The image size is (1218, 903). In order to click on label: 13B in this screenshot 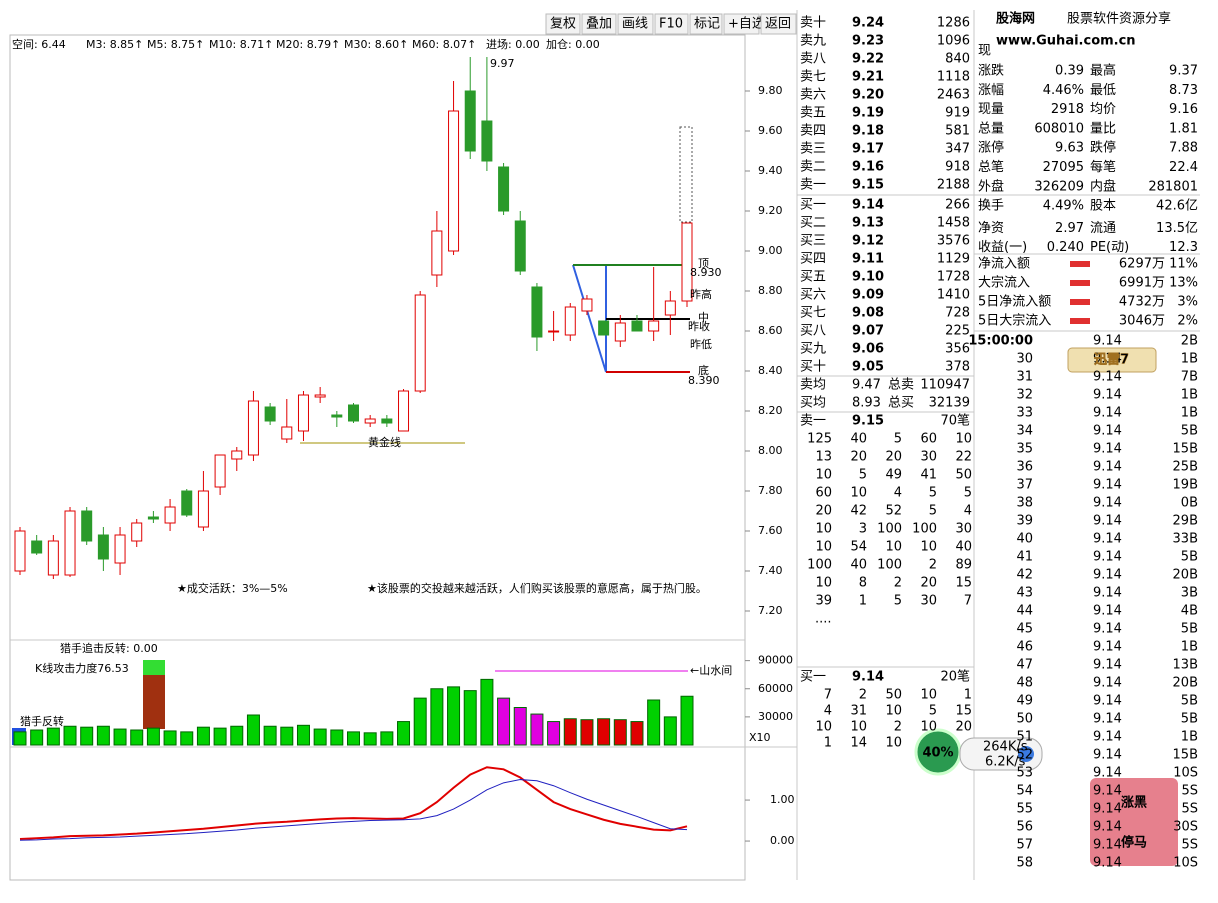, I will do `click(1185, 665)`.